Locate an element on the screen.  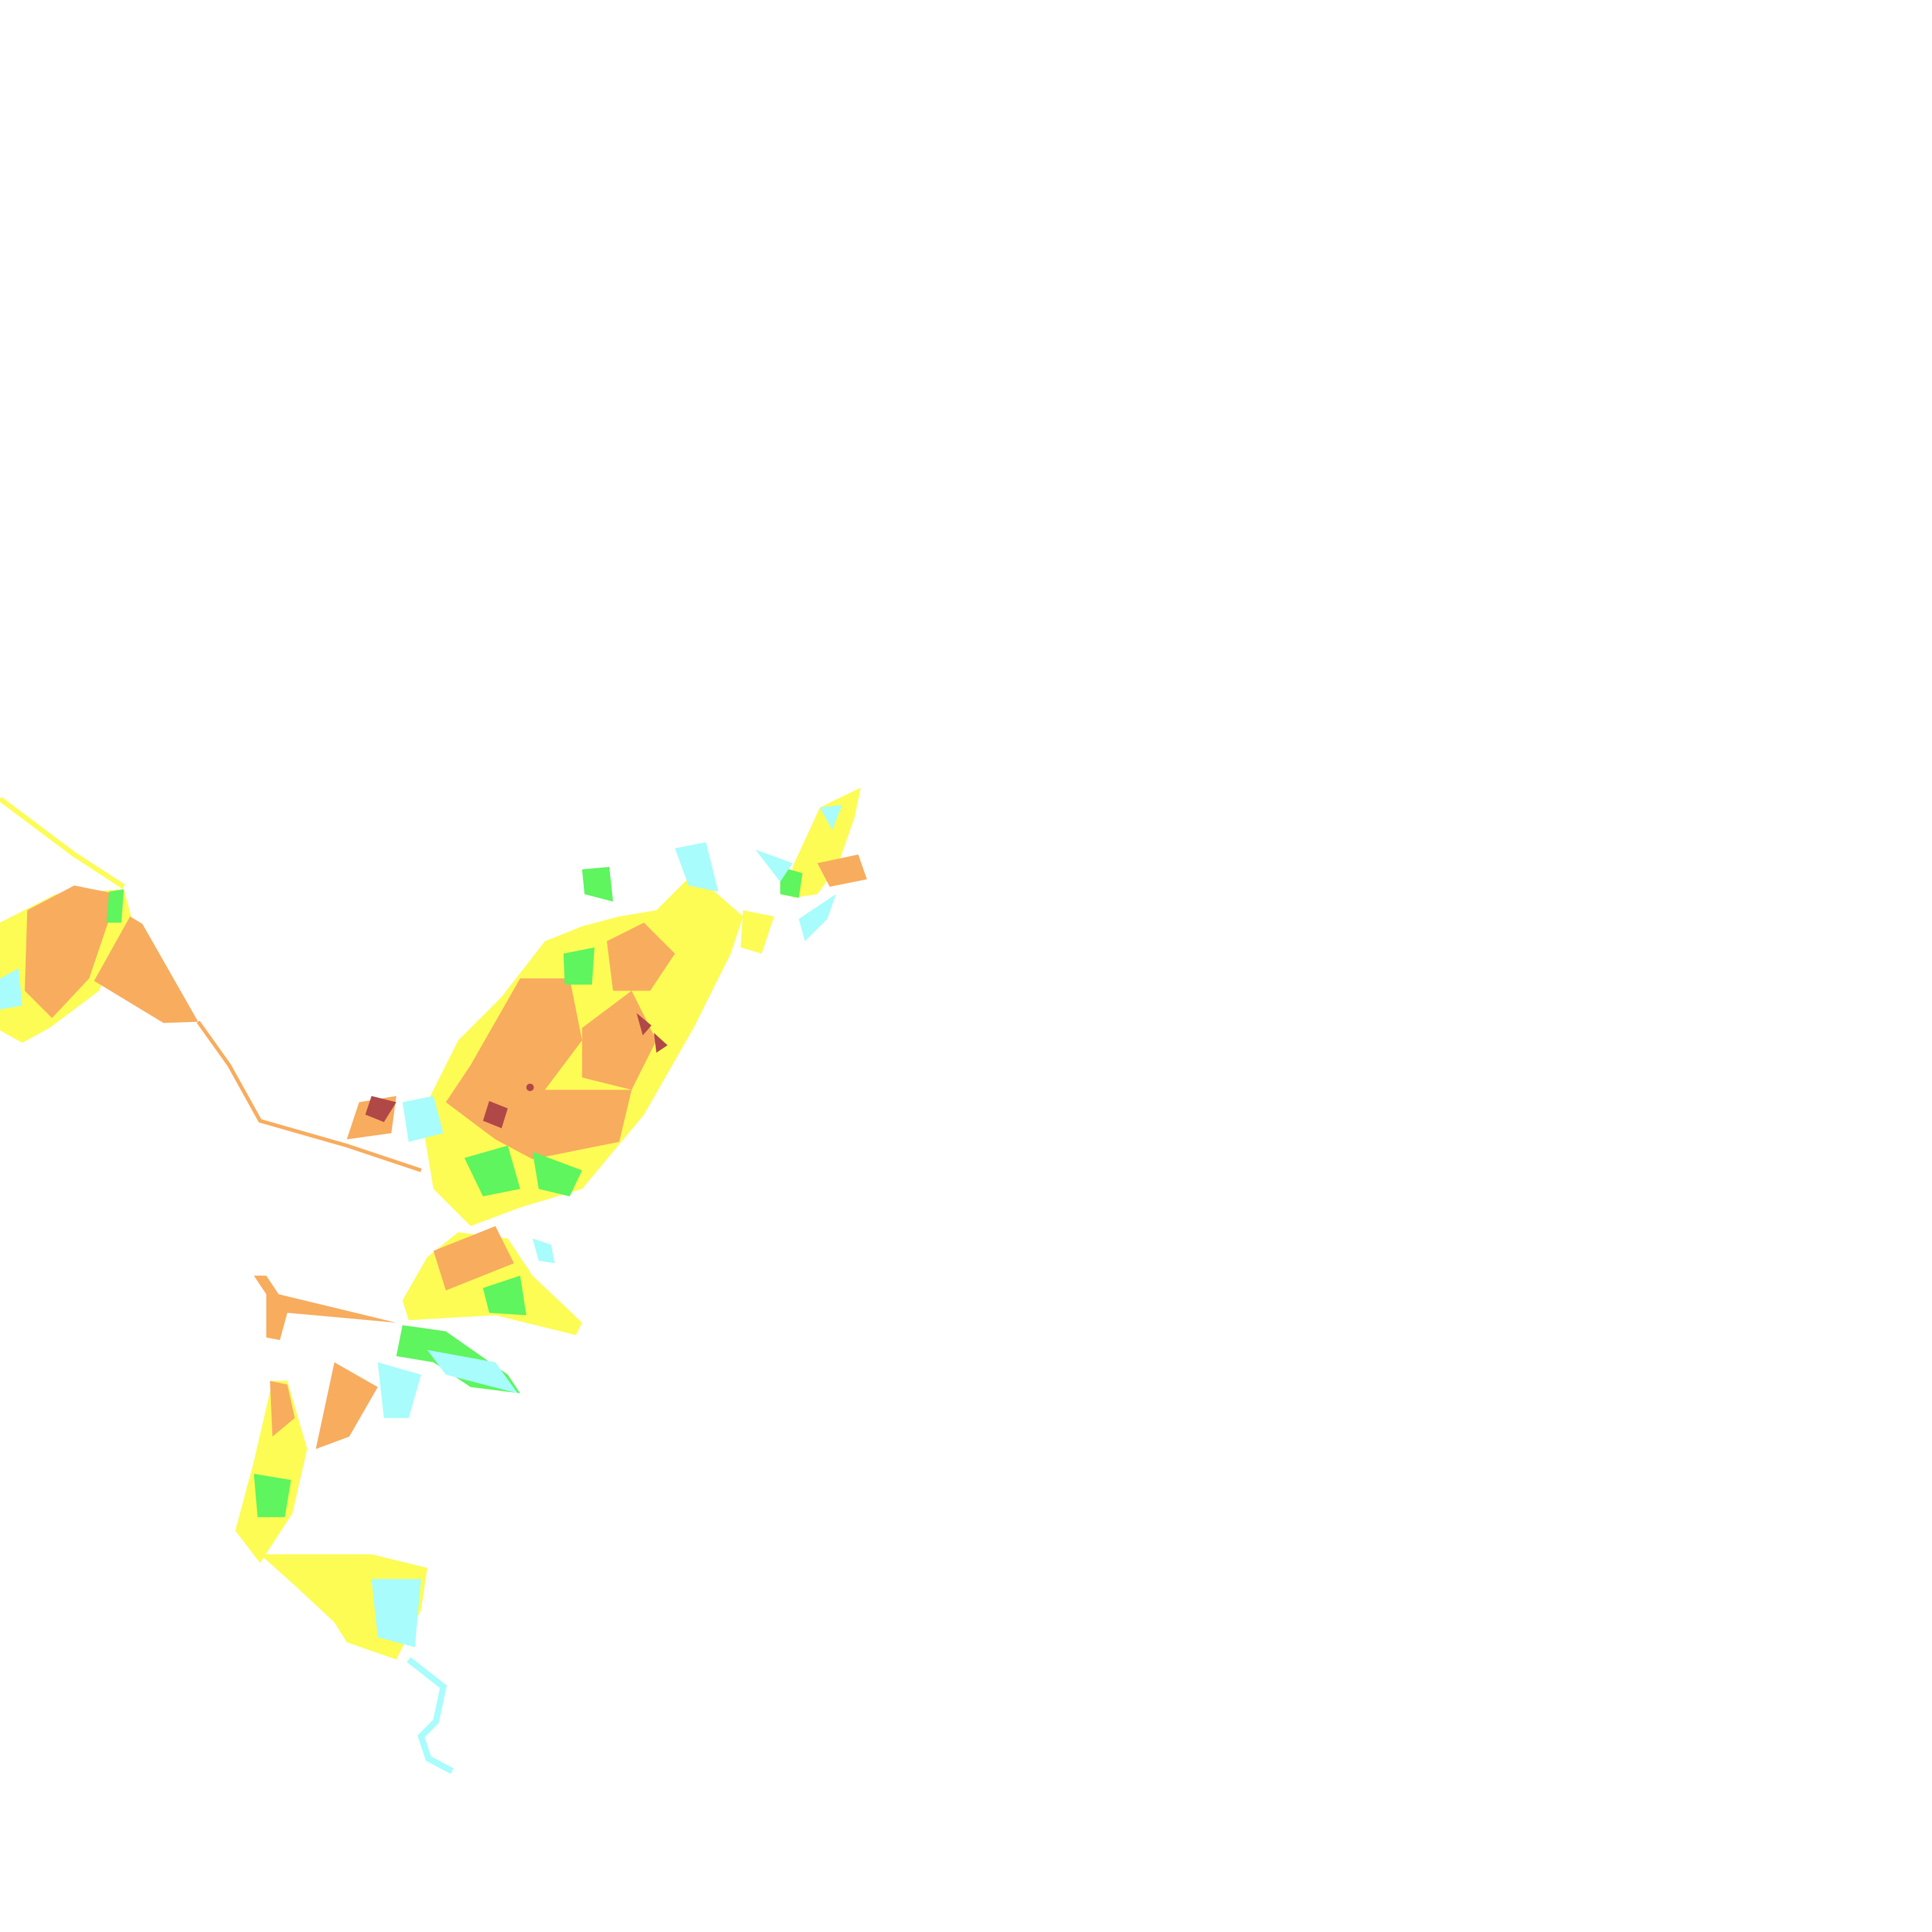
channel-northwest is located at coordinates (62, 843).